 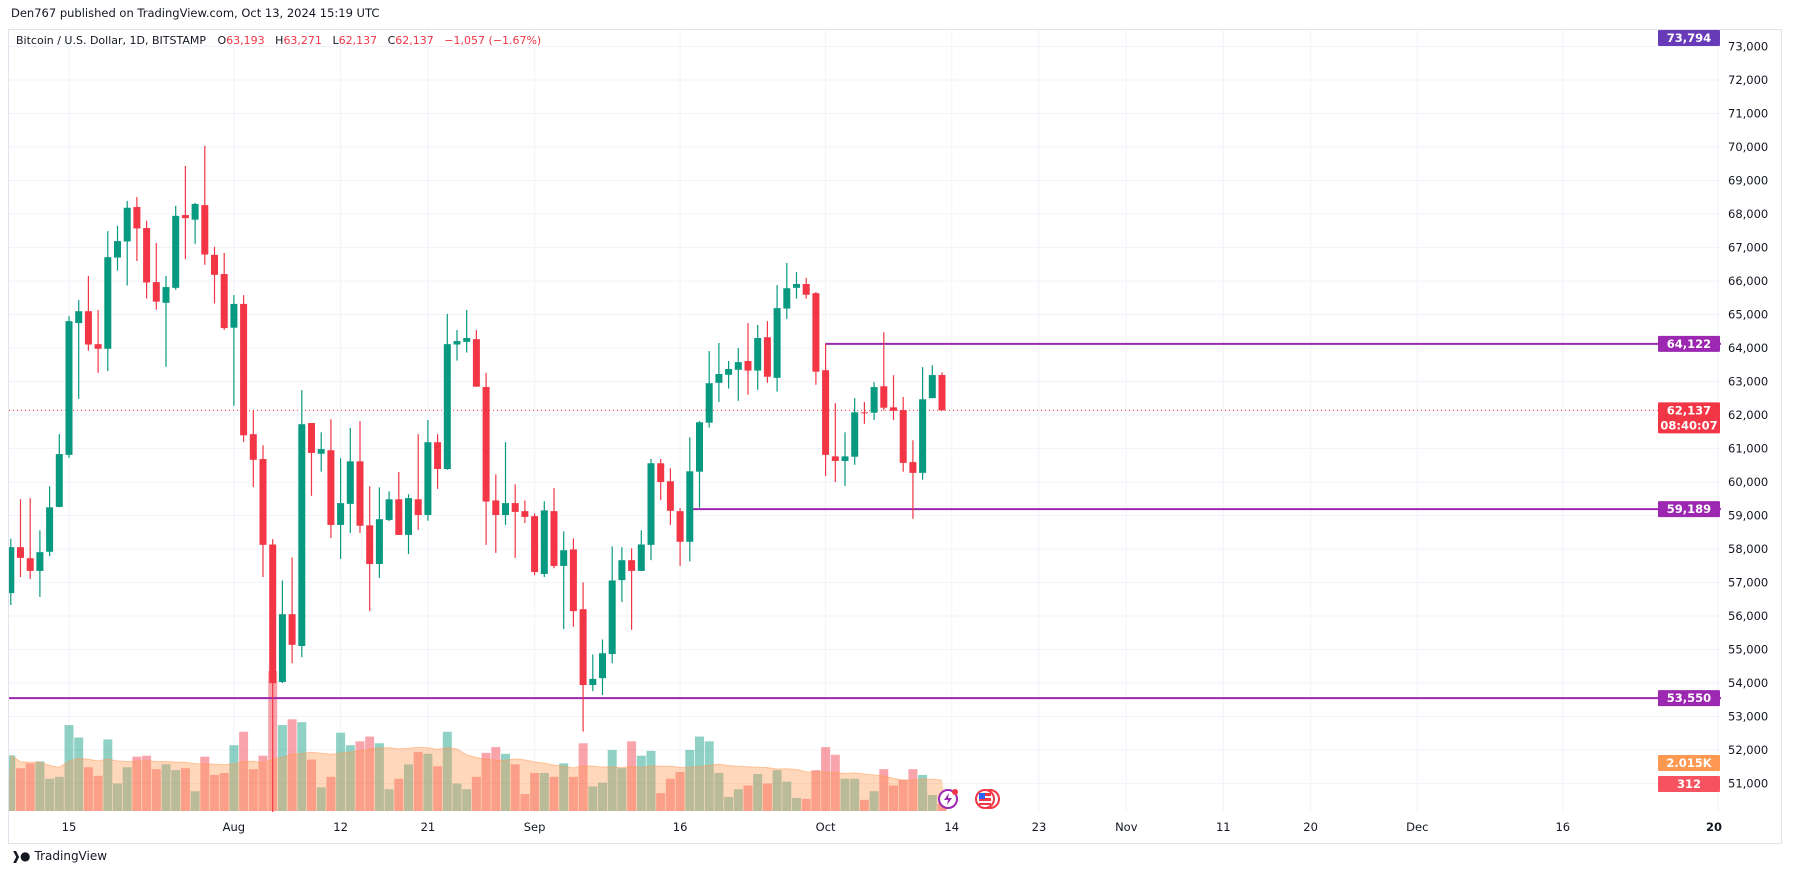 I want to click on volume-last-label-text: 312, so click(x=1689, y=784).